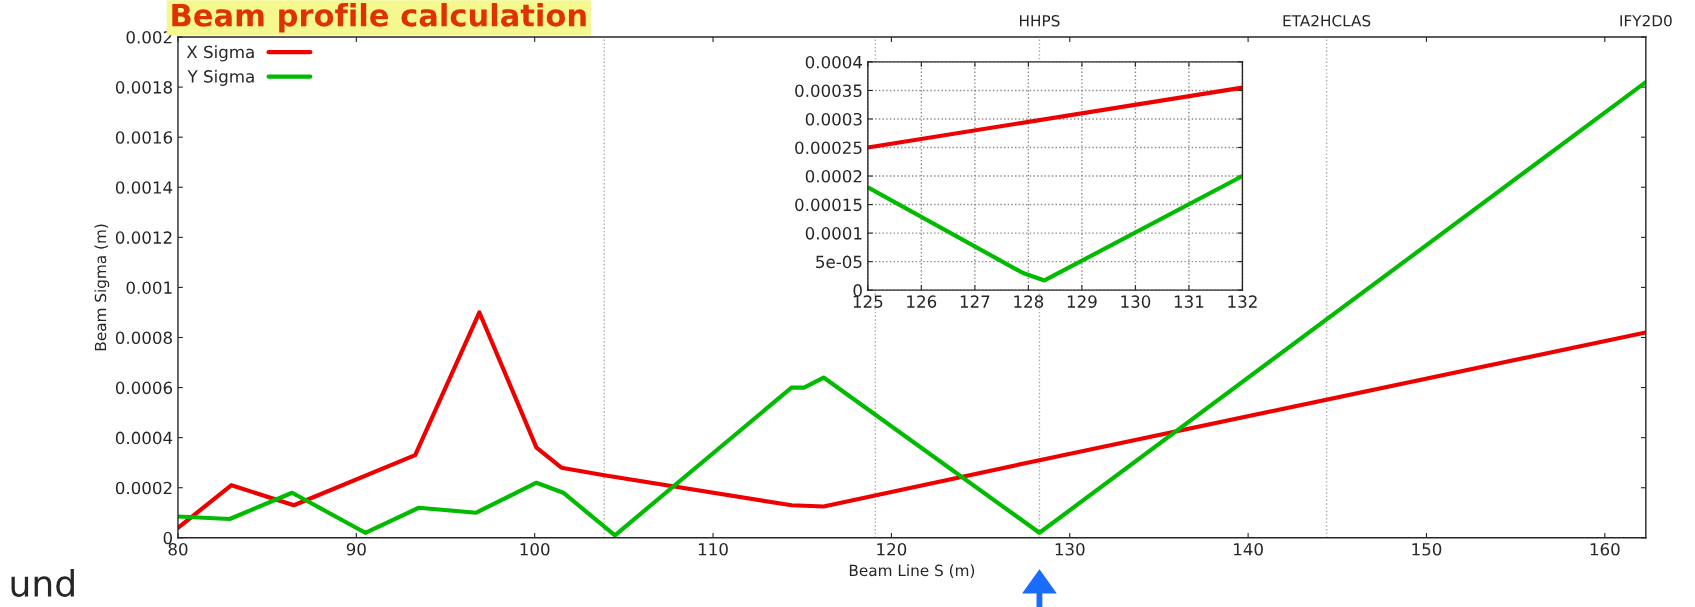  Describe the element at coordinates (149, 287) in the screenshot. I see `y-tick-label: 0.001` at that location.